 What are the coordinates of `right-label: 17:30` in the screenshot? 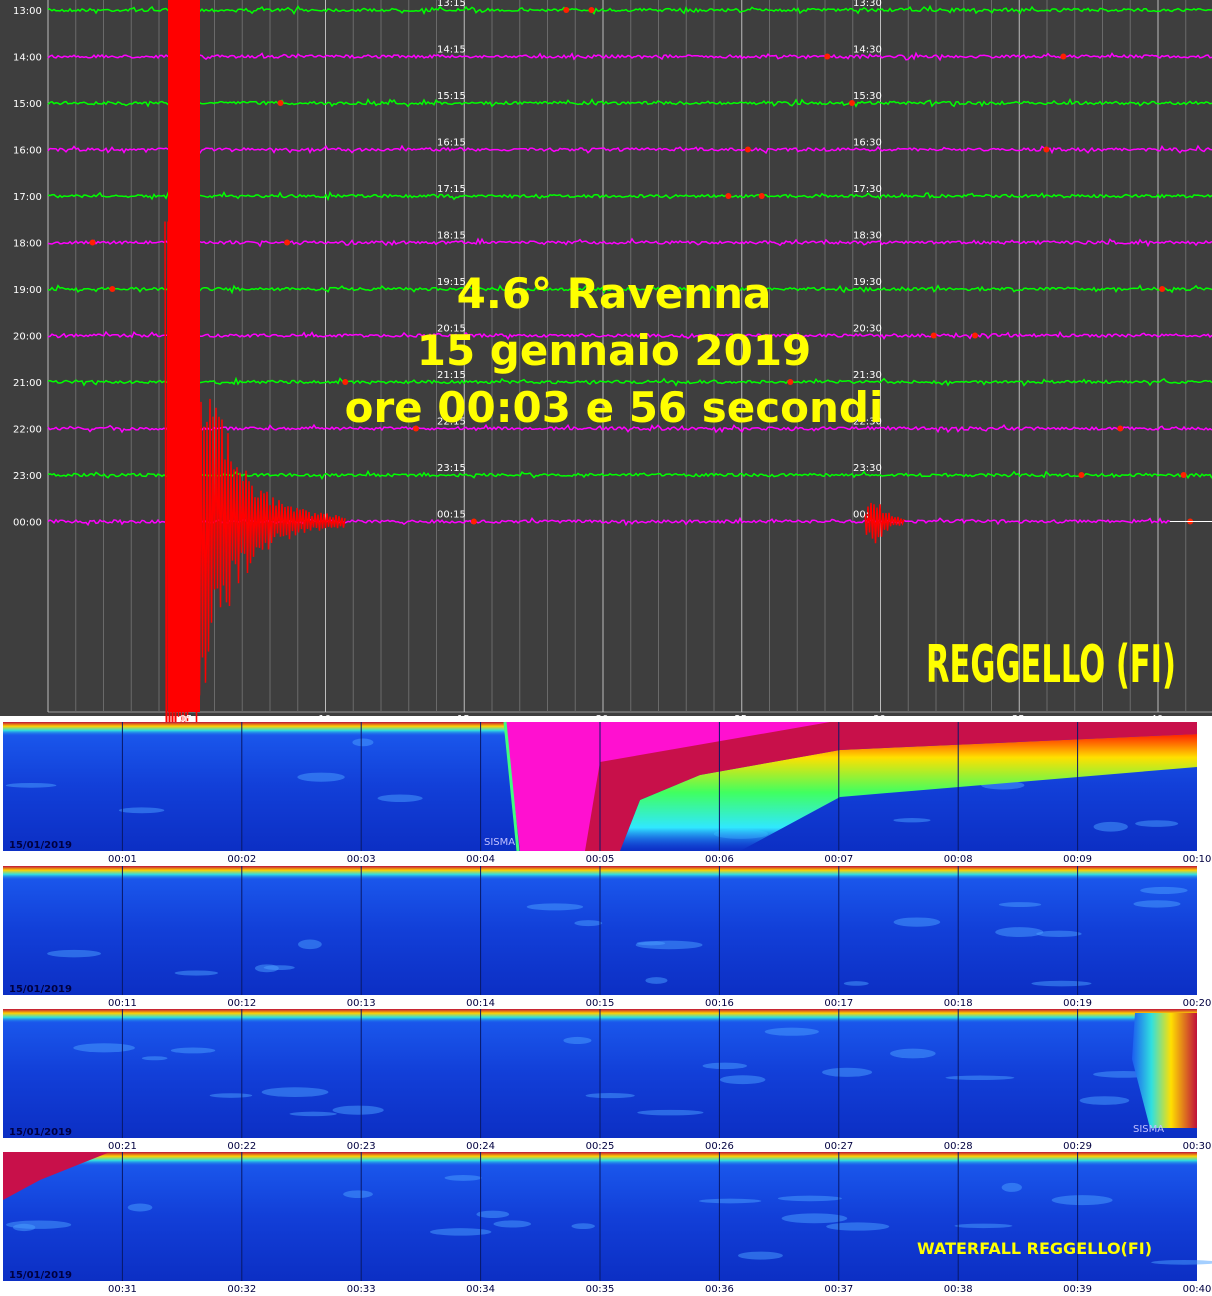 It's located at (867, 189).